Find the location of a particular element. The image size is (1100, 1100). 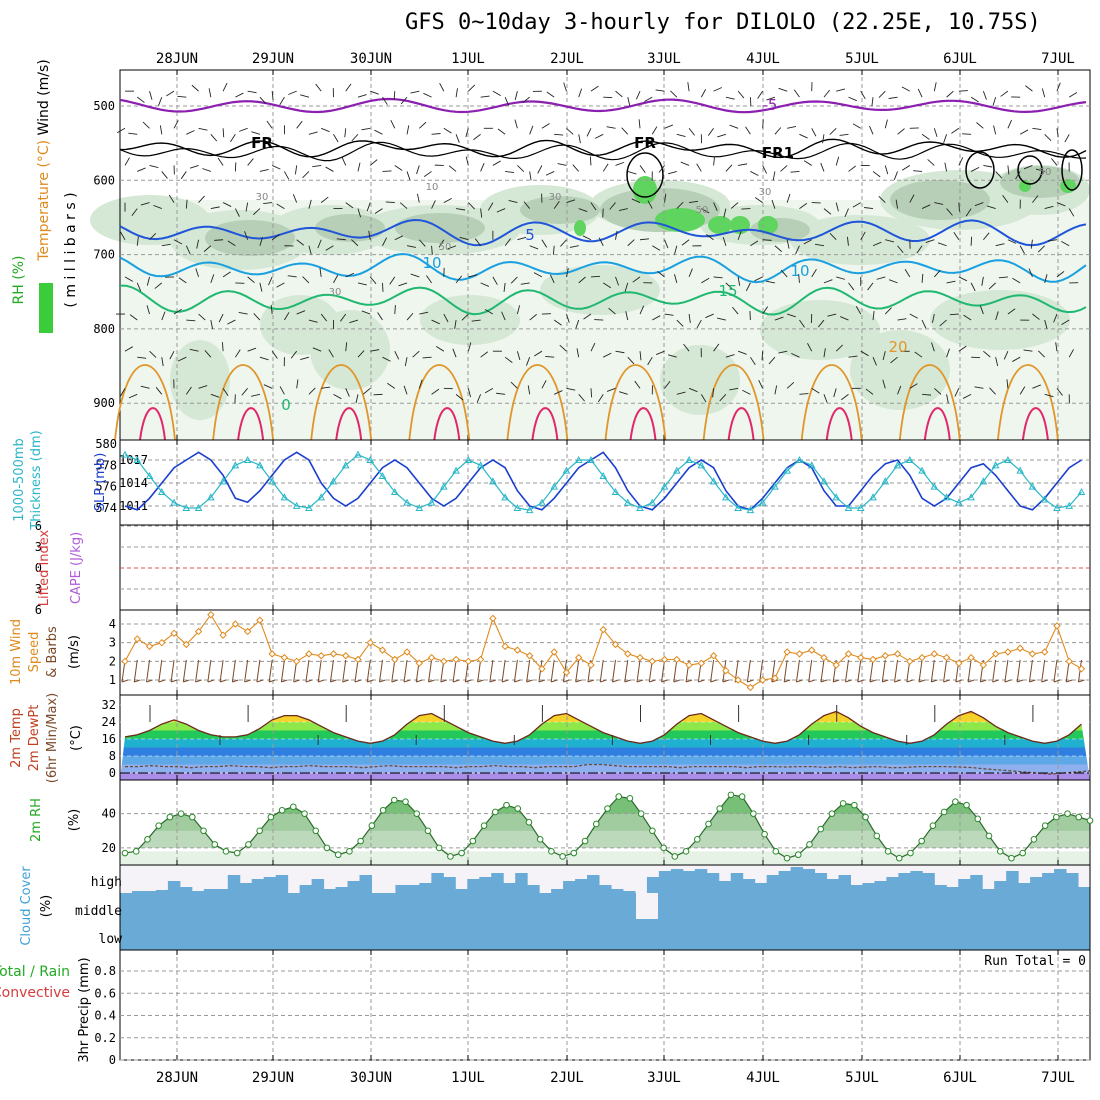

precip-label-c: 3hr Precip (mm) is located at coordinates (84, 1009).